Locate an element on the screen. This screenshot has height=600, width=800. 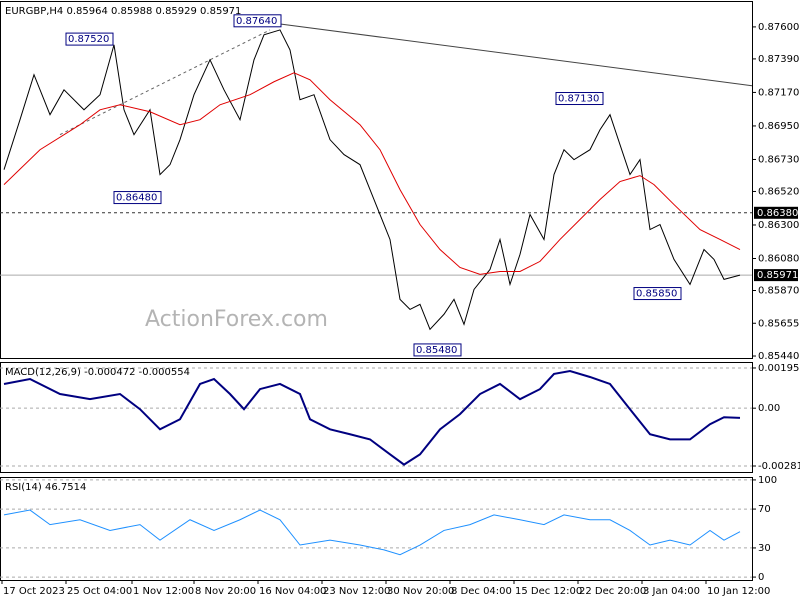
y-tick-label: 30 is located at coordinates (764, 548).